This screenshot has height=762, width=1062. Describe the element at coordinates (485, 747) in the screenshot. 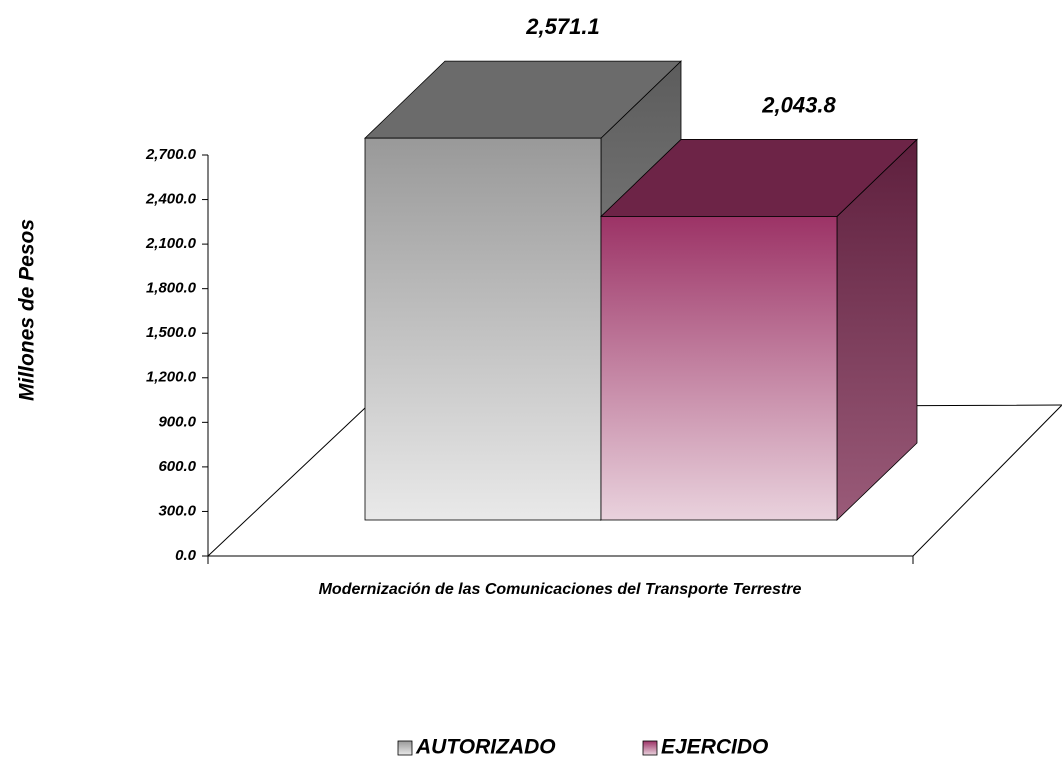

I see `legend-label: AUTORIZADO` at that location.